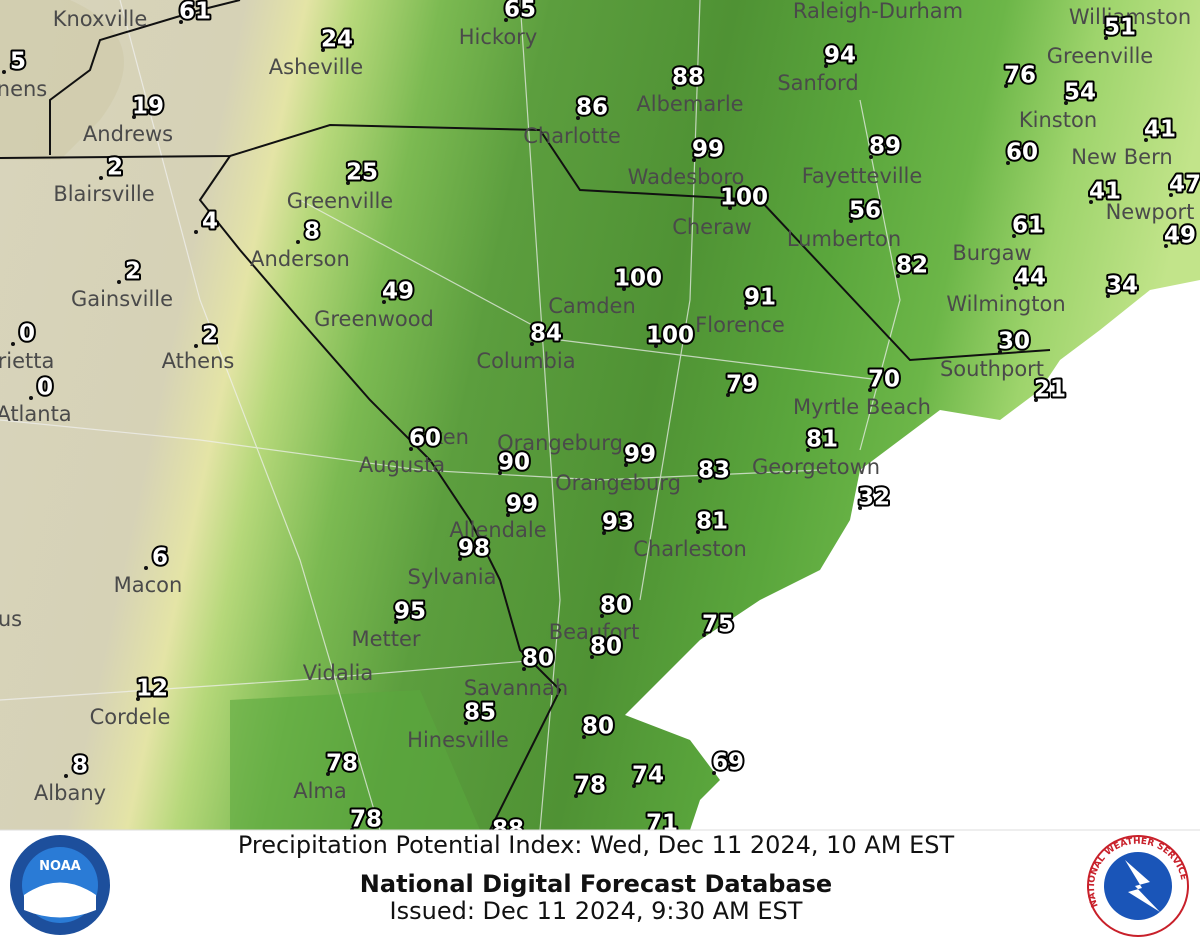 The height and width of the screenshot is (946, 1200). Describe the element at coordinates (36, 414) in the screenshot. I see `place-label: Atlanta` at that location.